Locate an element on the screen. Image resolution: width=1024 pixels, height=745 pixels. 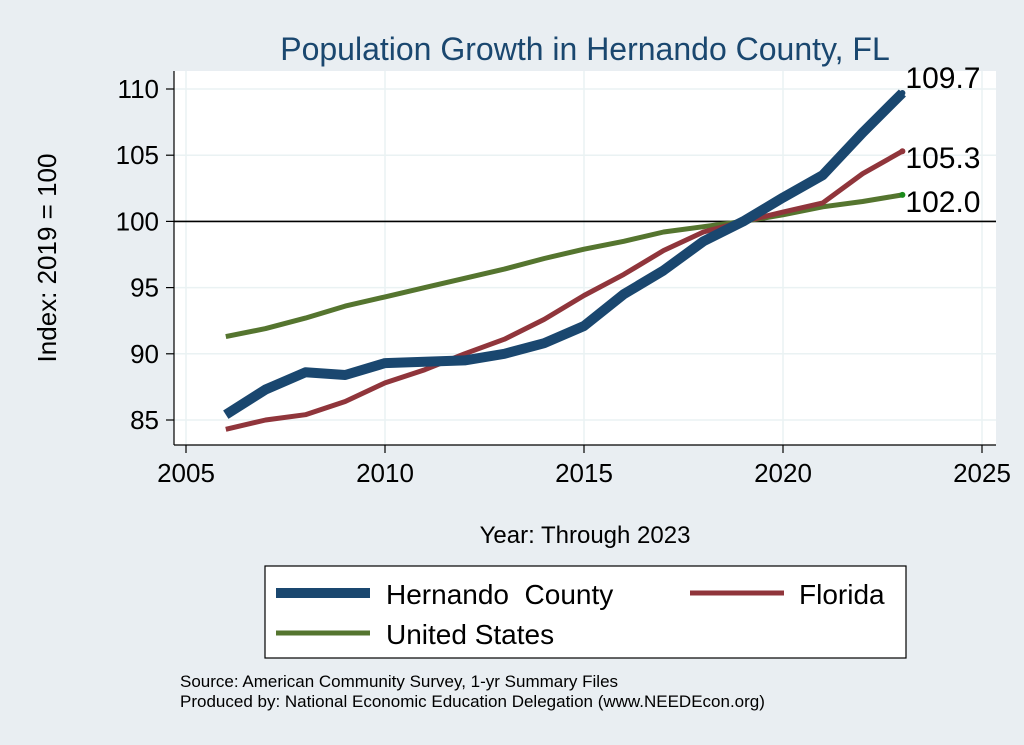
series-florida-end-label: 105.3 is located at coordinates (942, 158).